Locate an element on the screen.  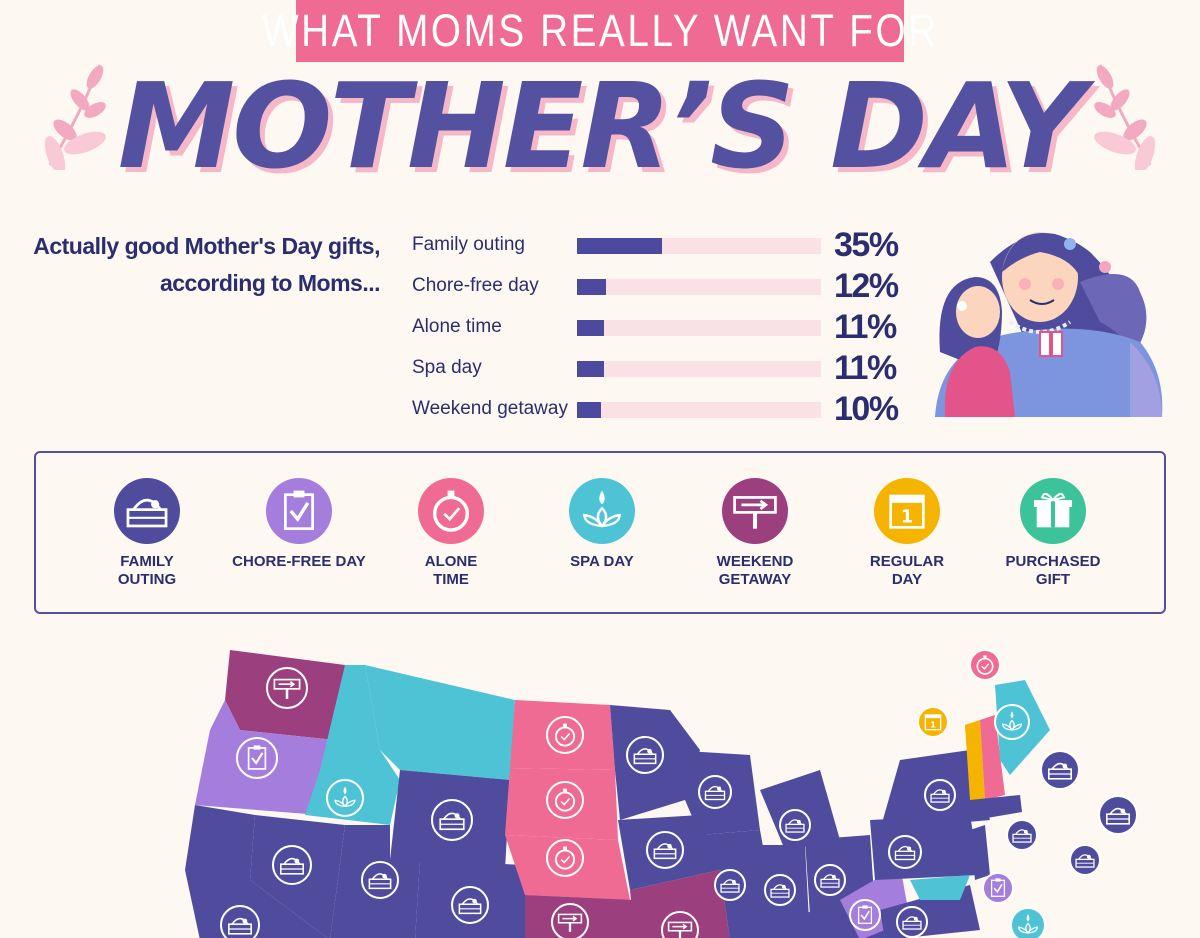
subtitle-line-1: Actually good Mother's Day gifts, is located at coordinates (206, 246).